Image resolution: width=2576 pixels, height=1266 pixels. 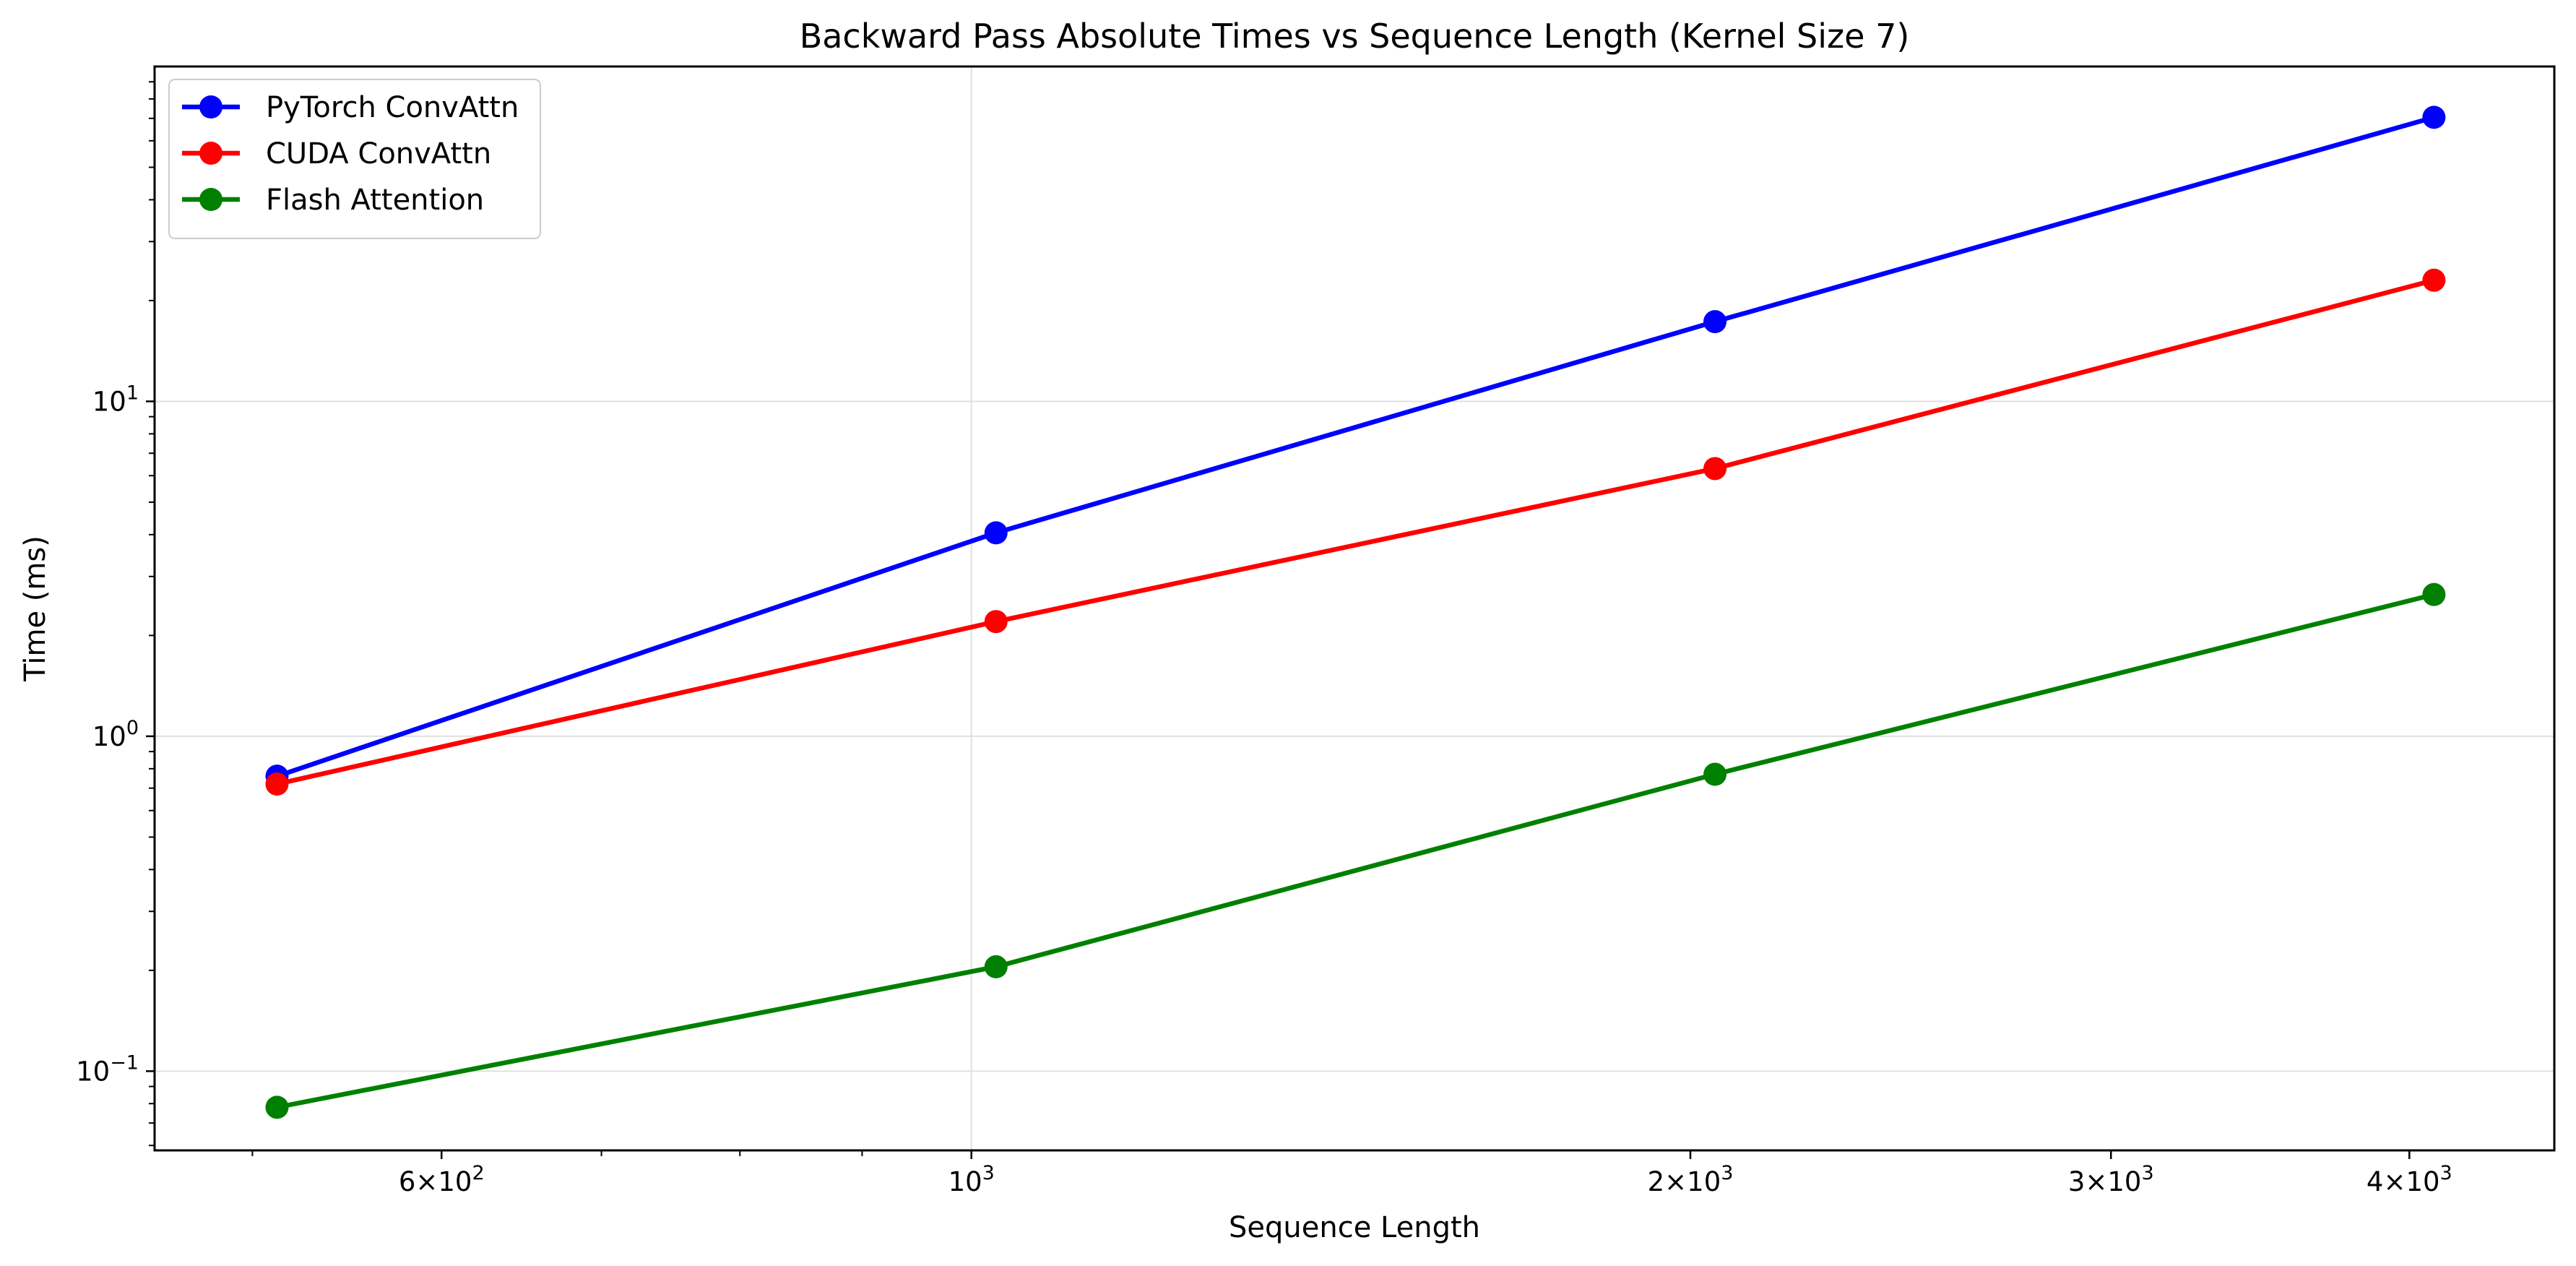 I want to click on x-tick-label: 6×102, so click(x=442, y=1179).